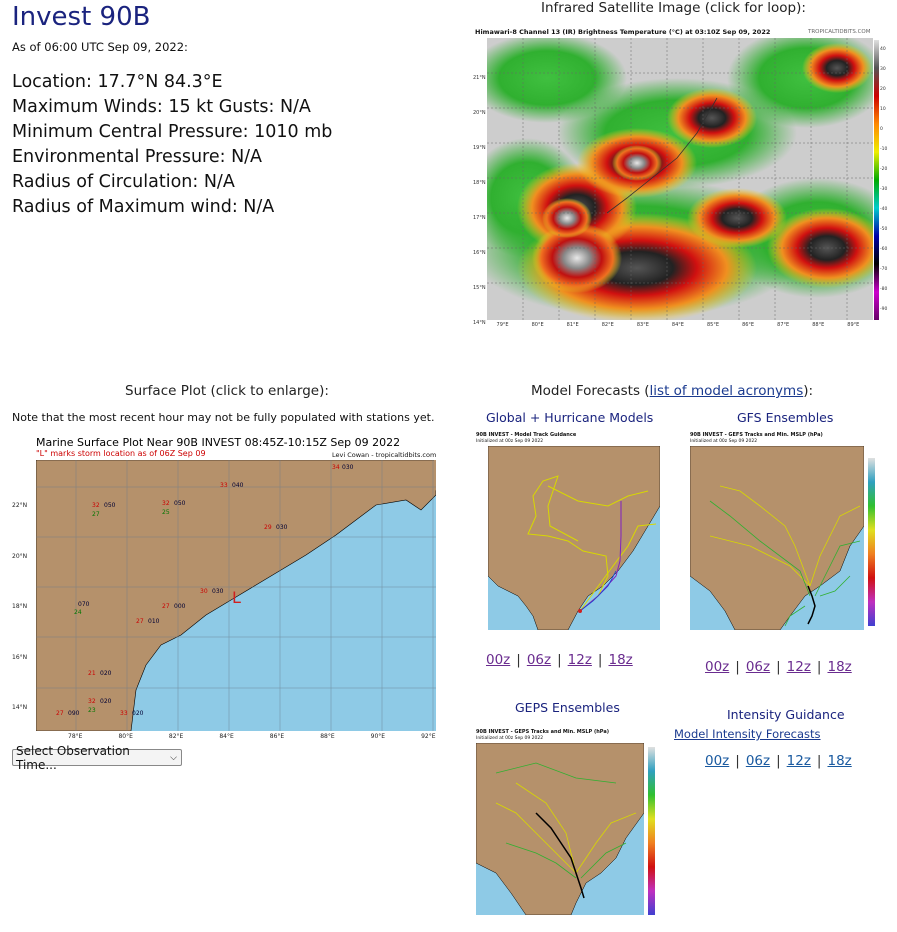 The width and height of the screenshot is (897, 932). What do you see at coordinates (510, 738) in the screenshot?
I see `geps-plot-init: Initialized at 00z Sep 09 2022` at bounding box center [510, 738].